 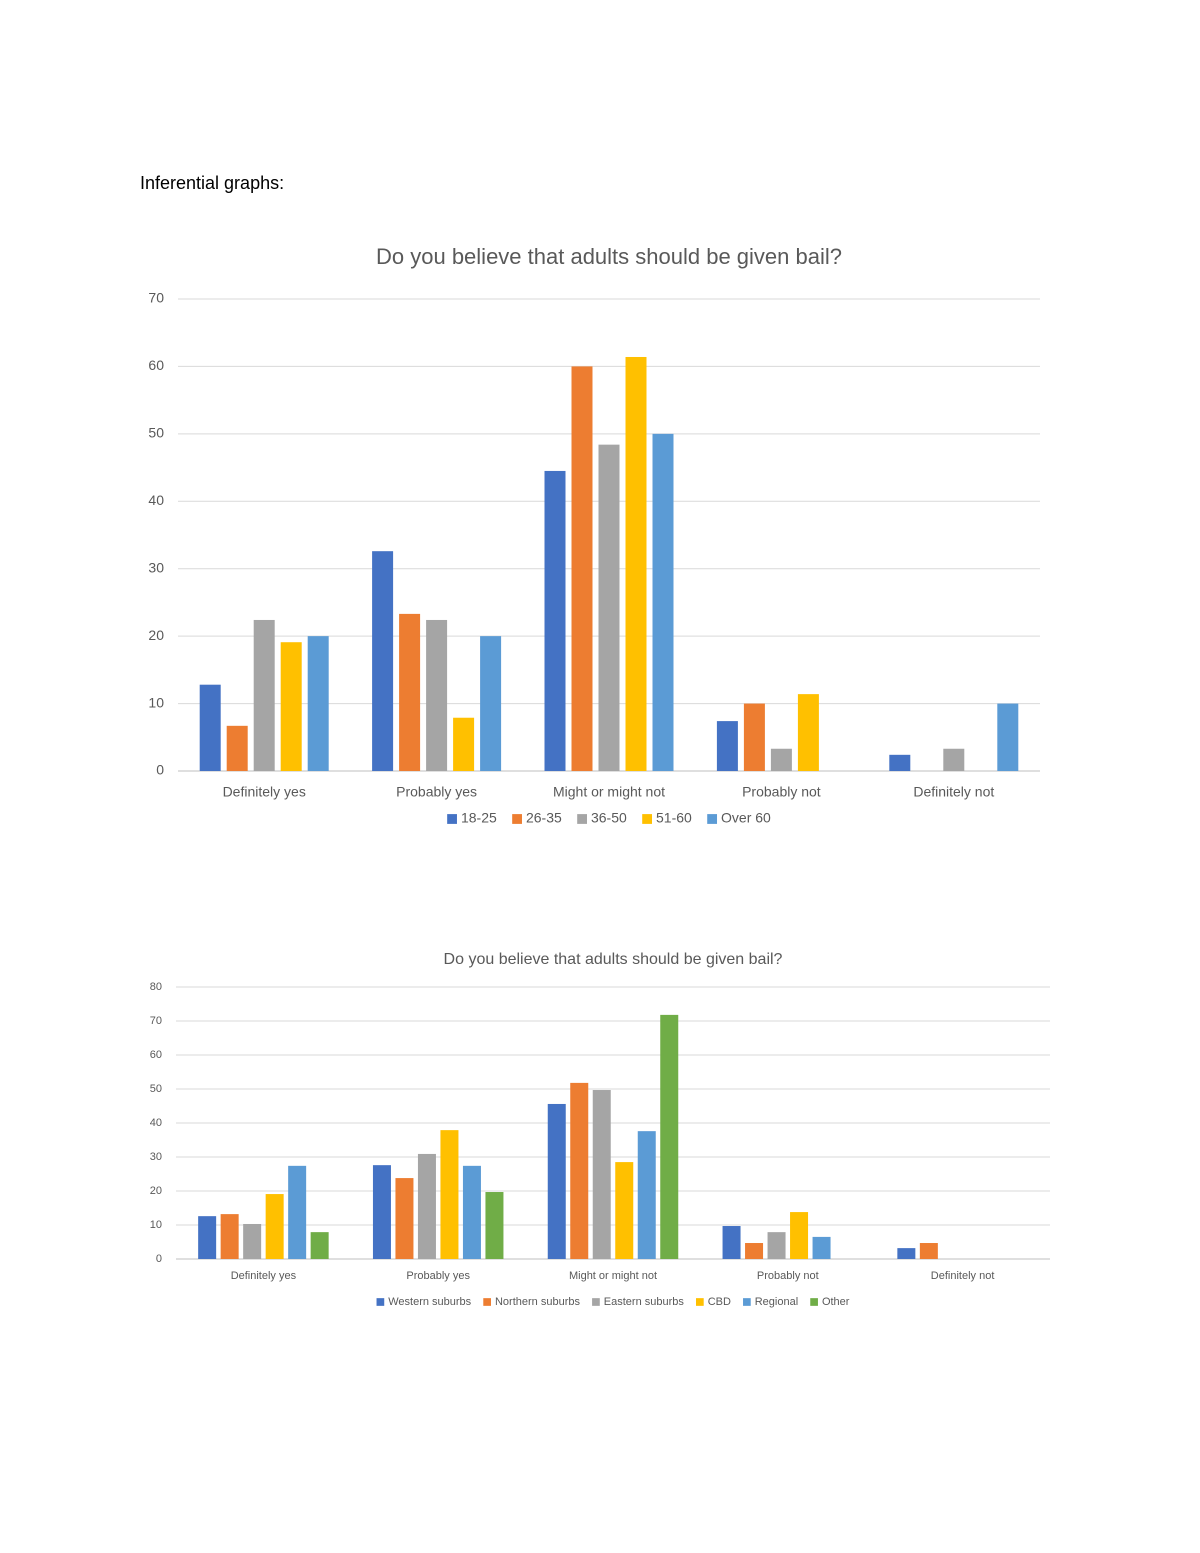 I want to click on legend-label: Other, so click(x=836, y=1302).